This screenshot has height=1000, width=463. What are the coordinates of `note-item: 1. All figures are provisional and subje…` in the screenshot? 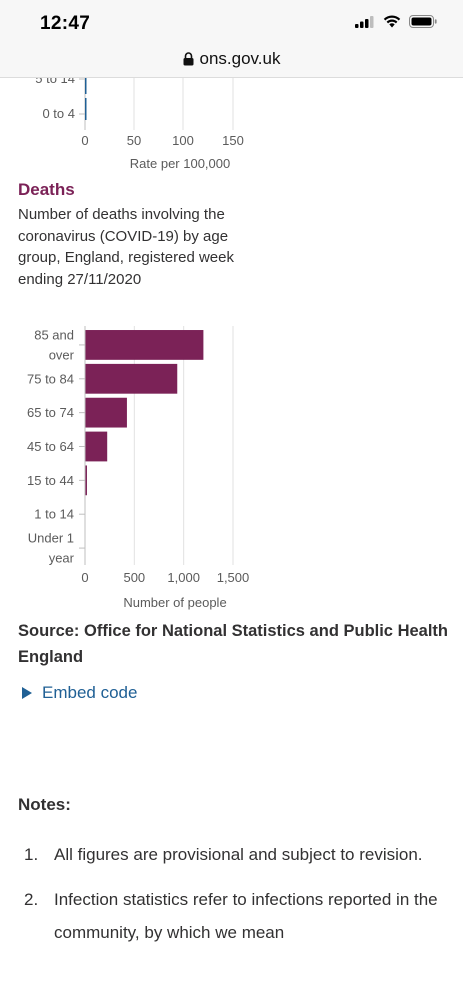 It's located at (234, 854).